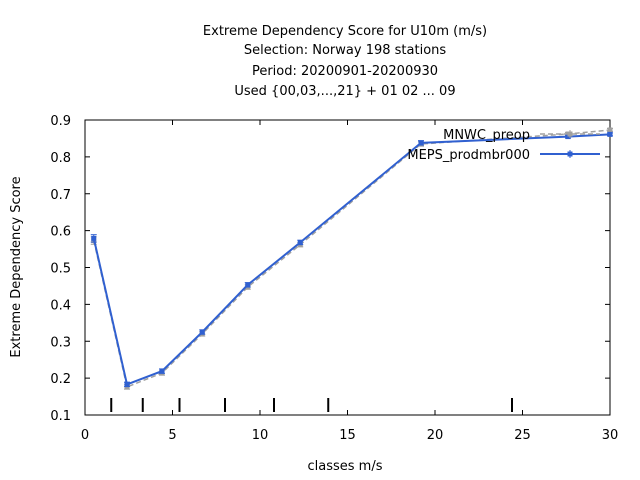  I want to click on y-tick-label: 0.4, so click(60, 305).